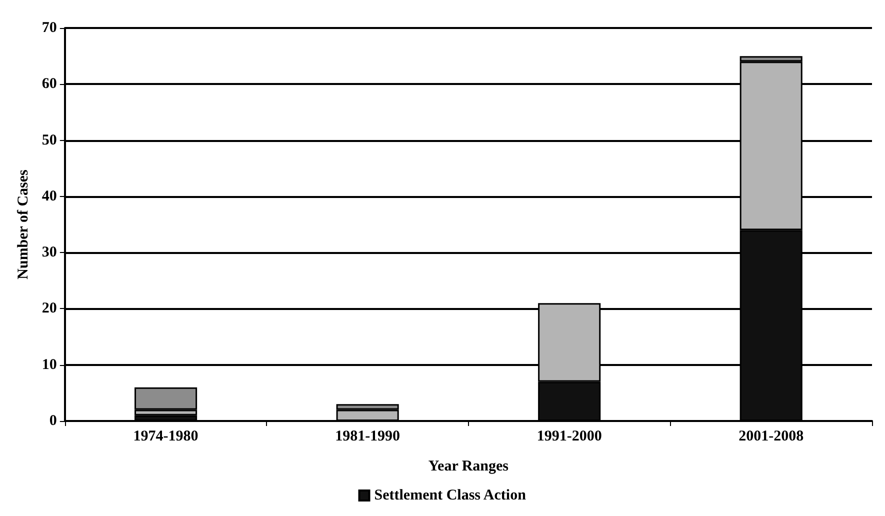 This screenshot has height=516, width=885. I want to click on y-tick-label: 20, so click(49, 308).